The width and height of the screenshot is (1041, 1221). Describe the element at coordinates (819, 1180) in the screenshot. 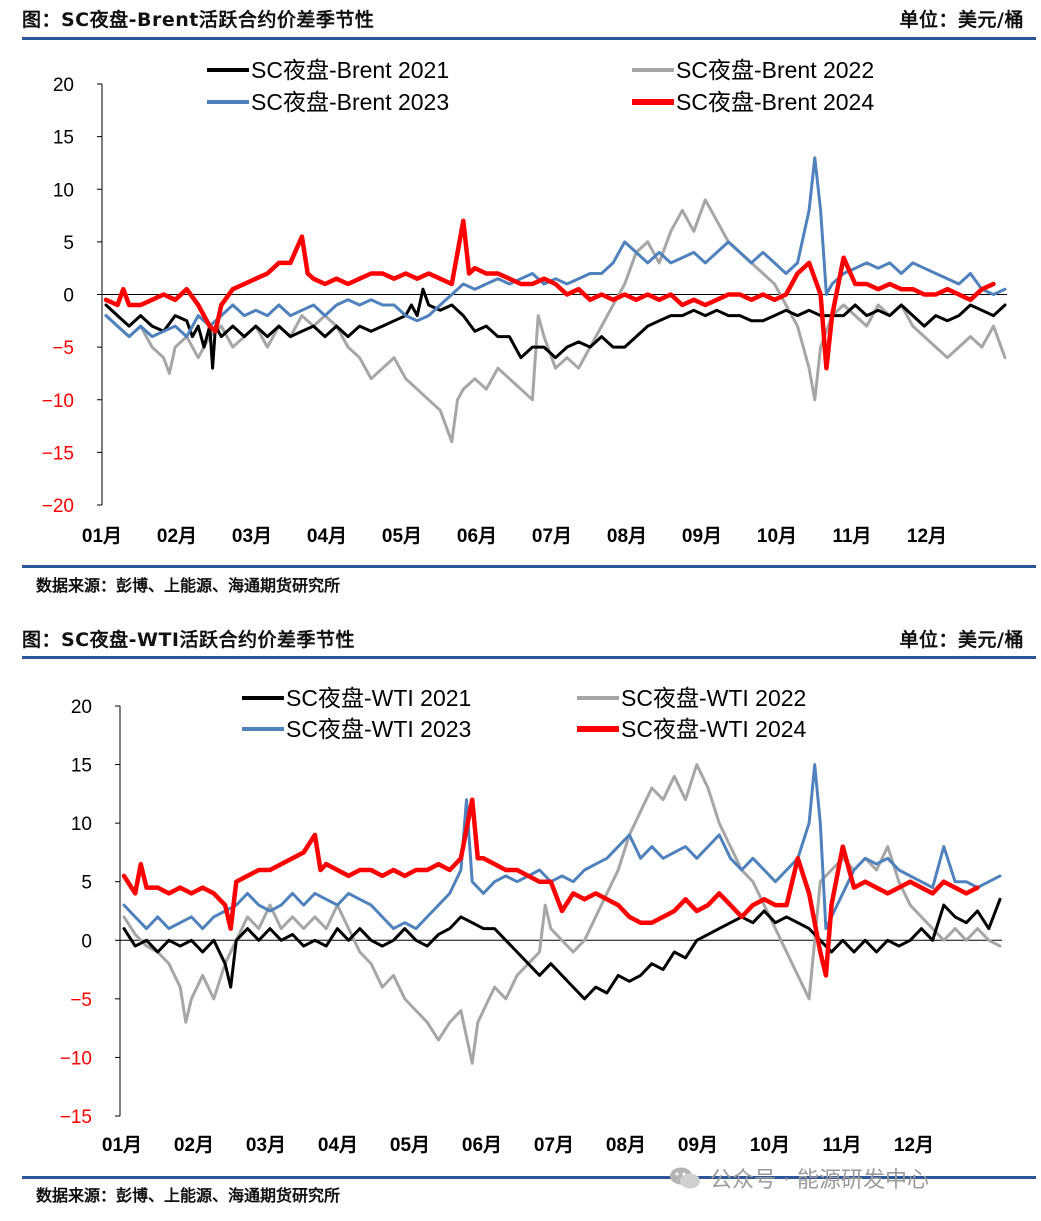

I see `watermark-text: 公众号 · 能源研发中心` at that location.